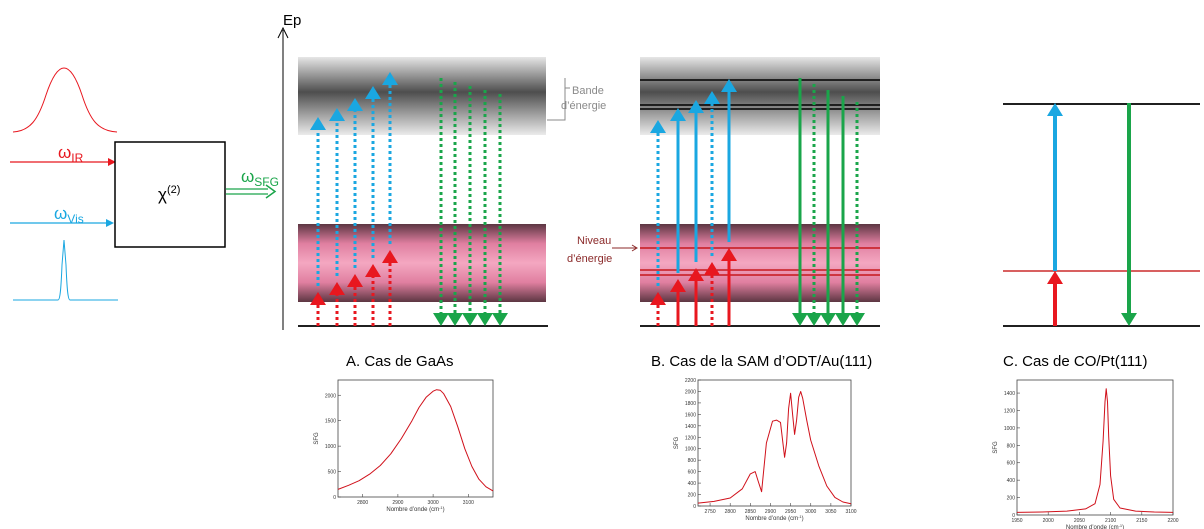 The height and width of the screenshot is (529, 1204). I want to click on niveau-label-line1: Niveau, so click(594, 241).